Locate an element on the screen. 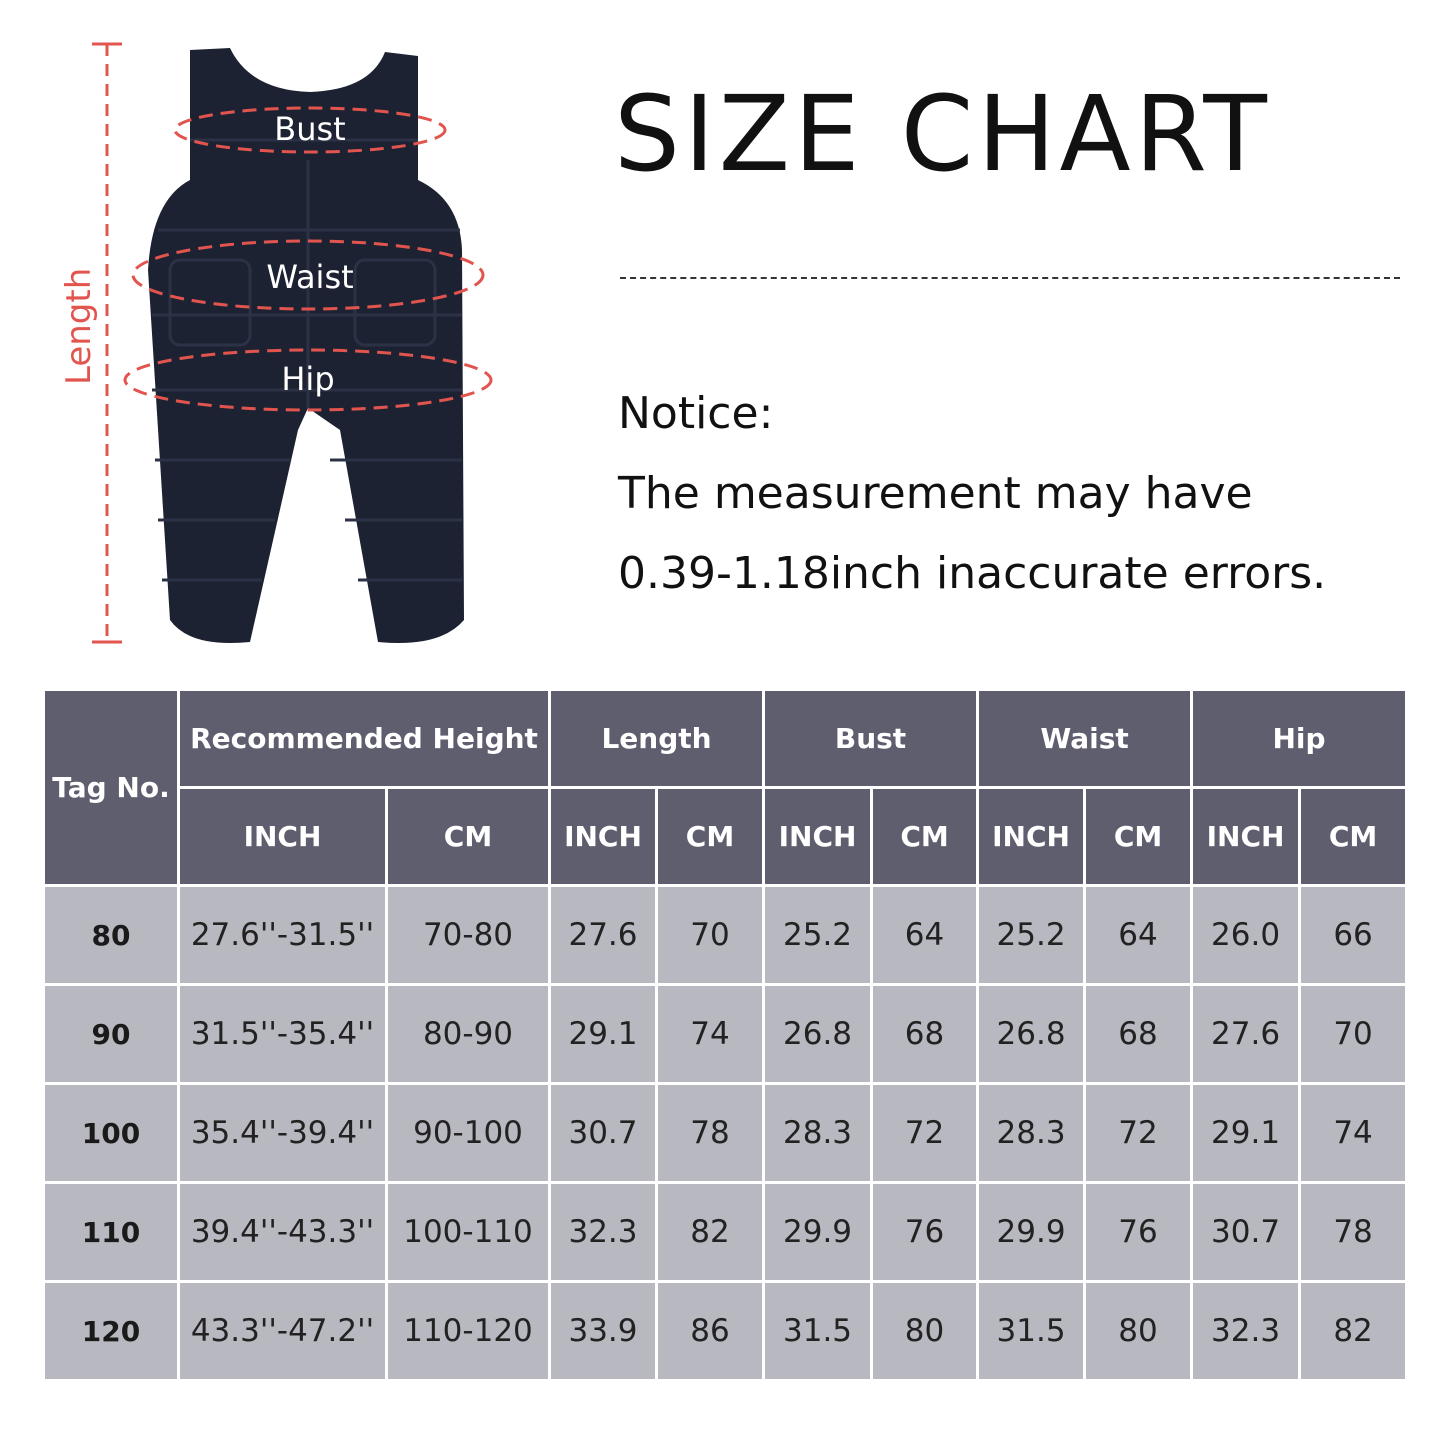 This screenshot has width=1445, height=1445. table-cell: 26.0 is located at coordinates (1246, 935).